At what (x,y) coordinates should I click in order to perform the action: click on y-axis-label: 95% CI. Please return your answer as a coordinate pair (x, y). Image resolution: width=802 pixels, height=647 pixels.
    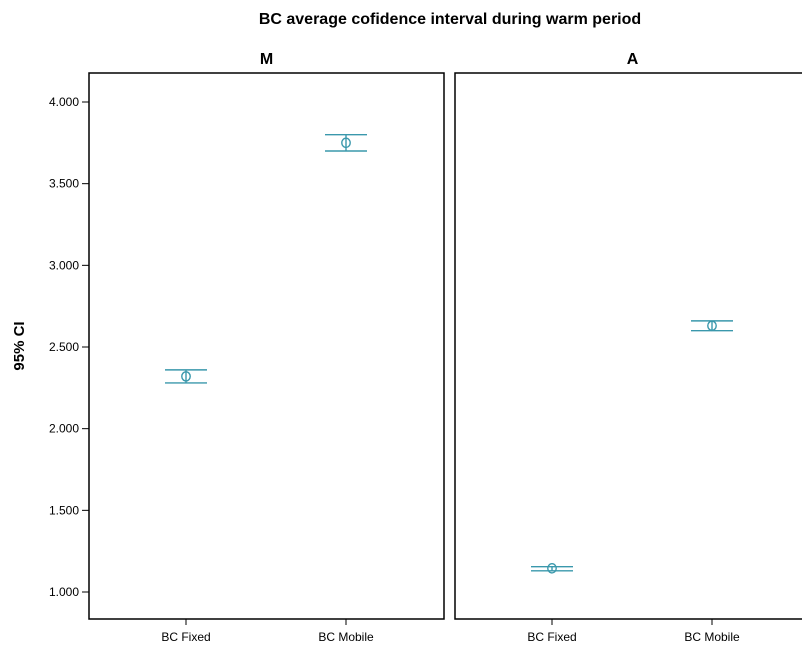
    Looking at the image, I should click on (19, 345).